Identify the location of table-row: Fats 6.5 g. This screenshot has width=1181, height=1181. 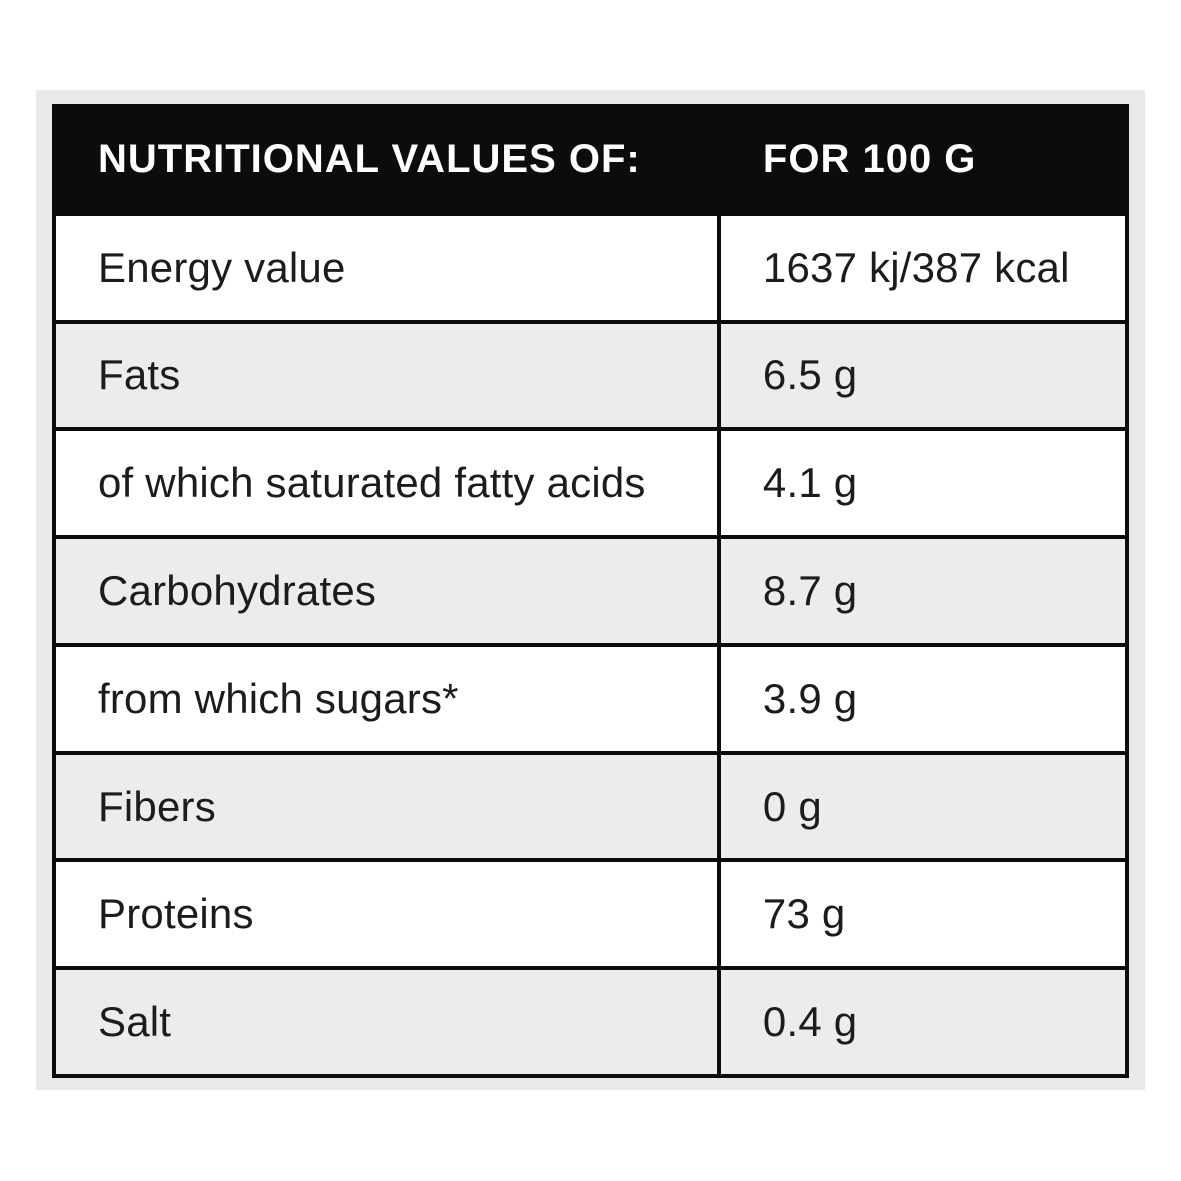
(590, 373).